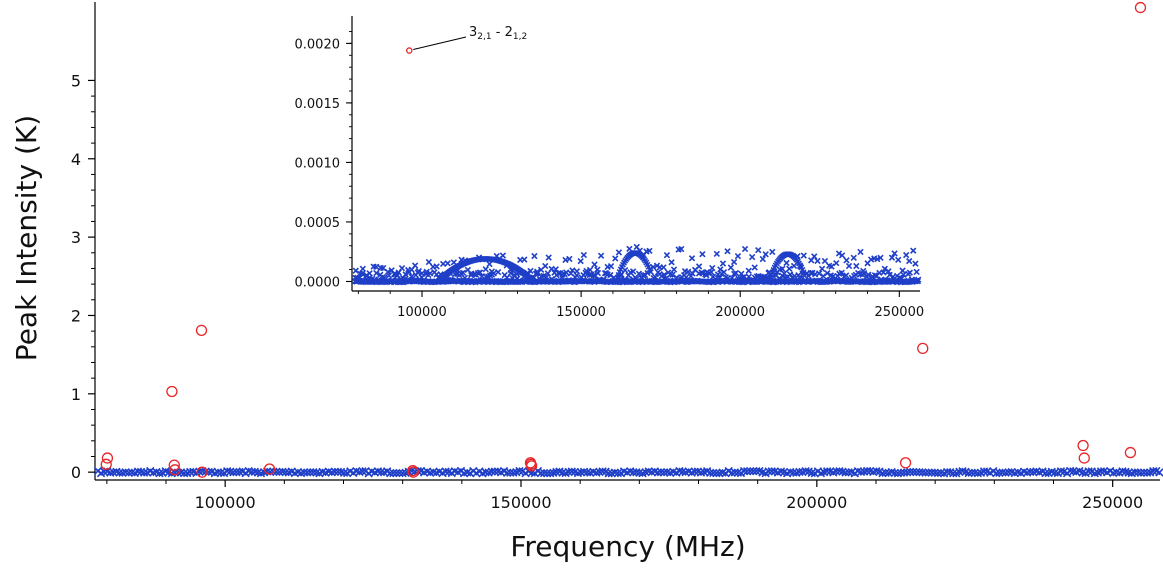 Image resolution: width=1163 pixels, height=568 pixels. Describe the element at coordinates (627, 546) in the screenshot. I see `x-axis-title: Frequency (MHz)` at that location.